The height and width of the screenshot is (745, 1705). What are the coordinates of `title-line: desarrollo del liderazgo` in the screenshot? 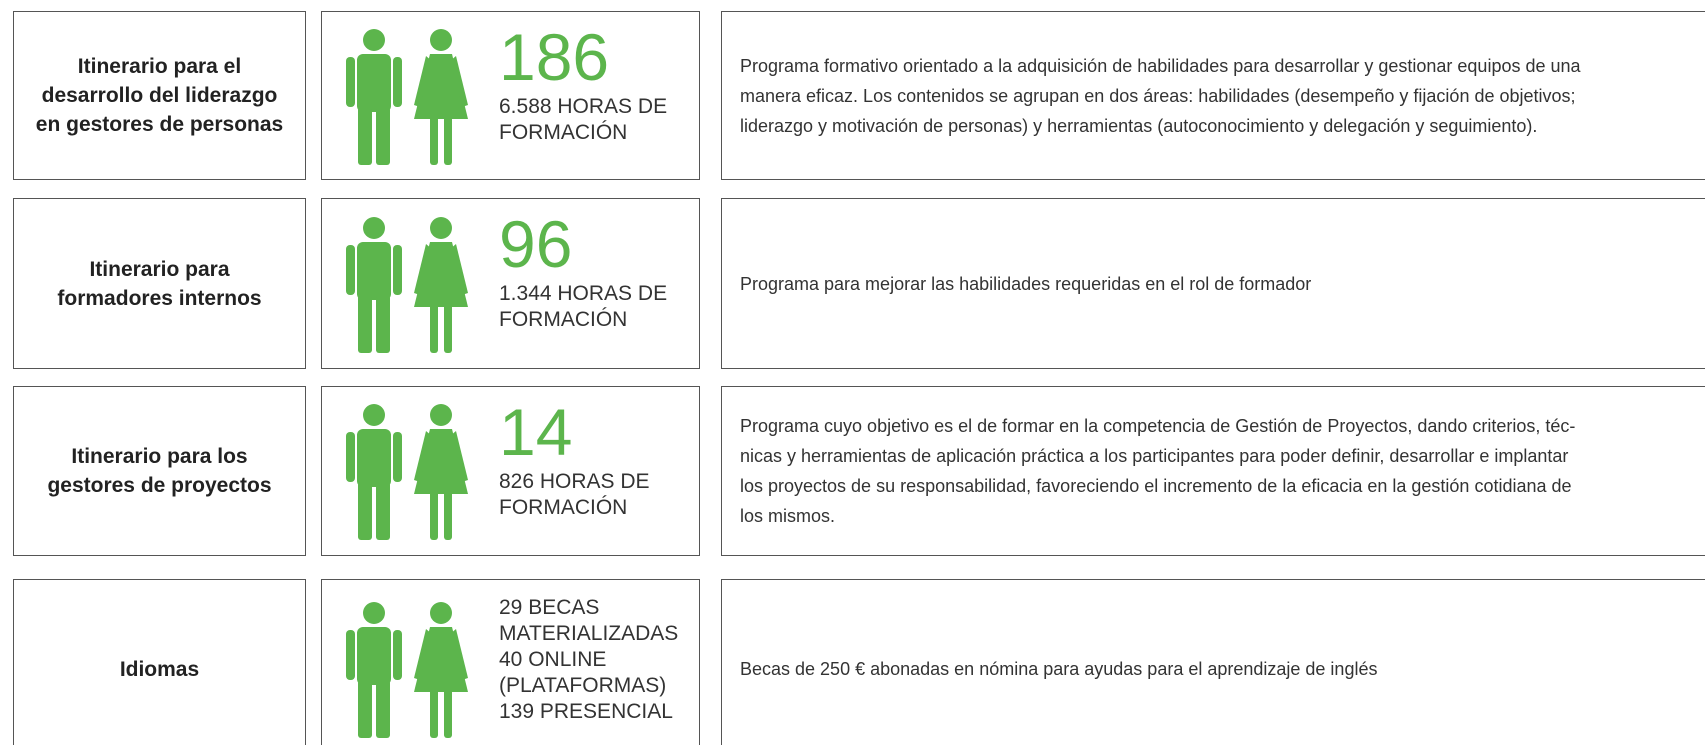 It's located at (159, 95).